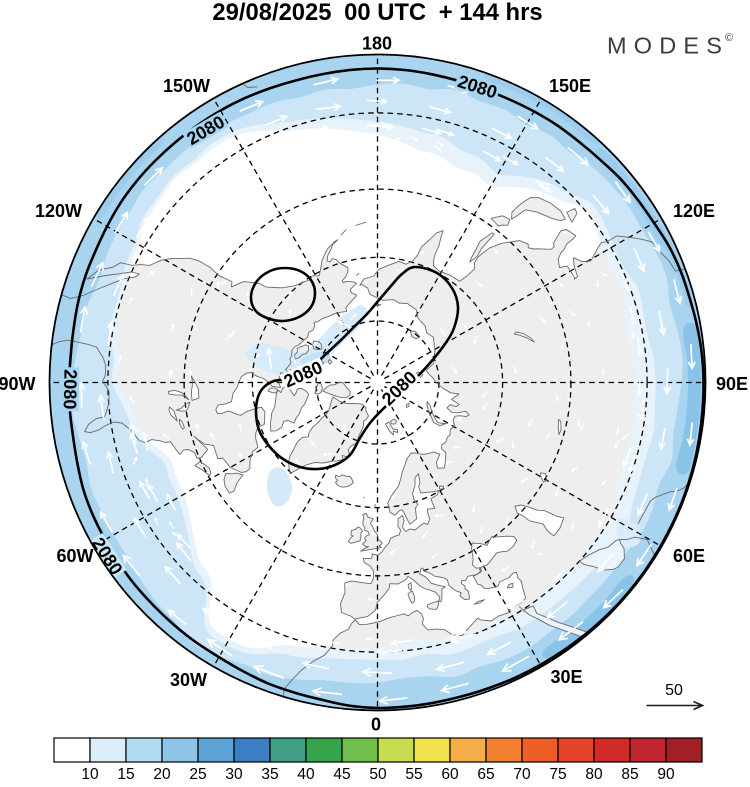 Image resolution: width=750 pixels, height=787 pixels. Describe the element at coordinates (341, 774) in the screenshot. I see `svg-text: 45` at that location.